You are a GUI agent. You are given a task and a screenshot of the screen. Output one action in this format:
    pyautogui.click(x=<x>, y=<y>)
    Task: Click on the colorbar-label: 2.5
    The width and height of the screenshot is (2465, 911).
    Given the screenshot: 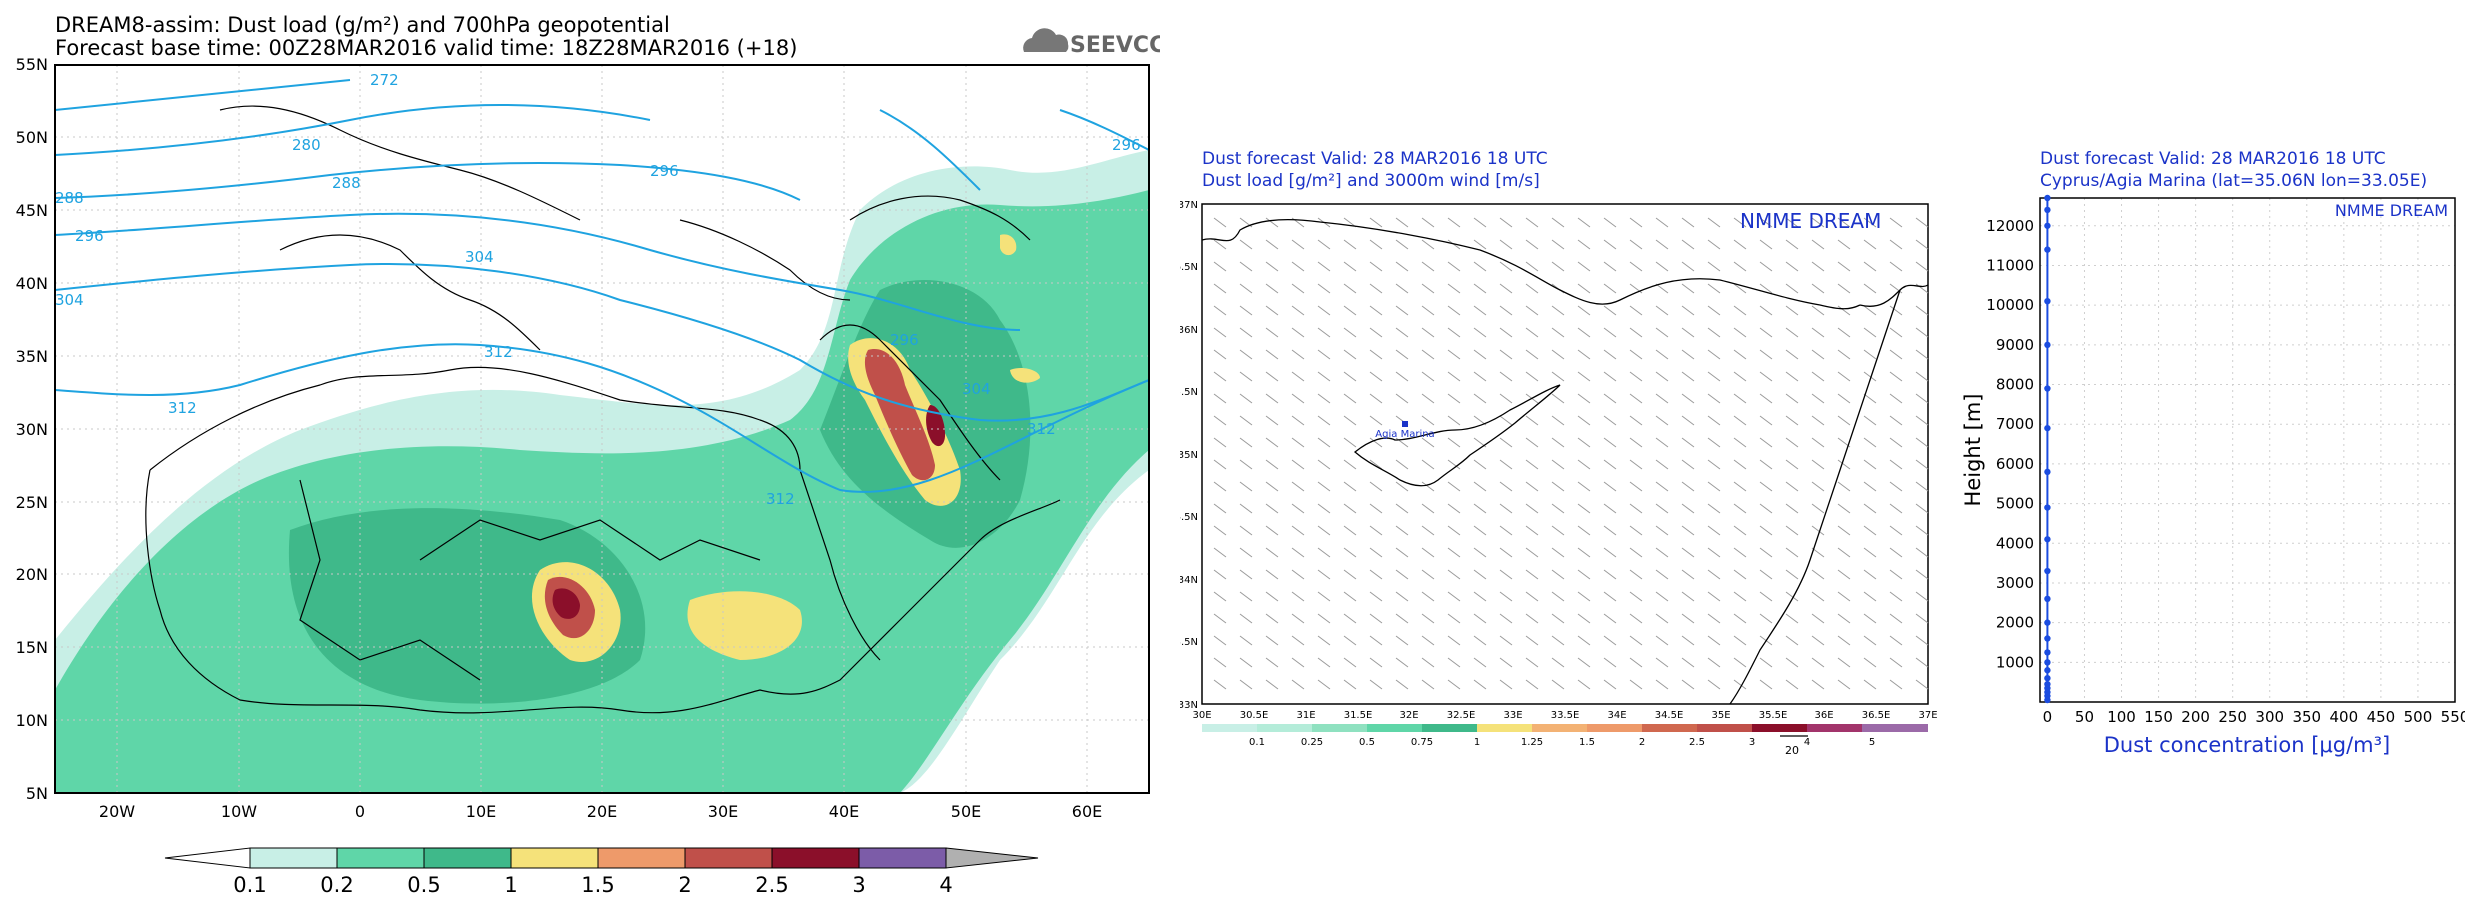 What is the action you would take?
    pyautogui.click(x=1697, y=742)
    